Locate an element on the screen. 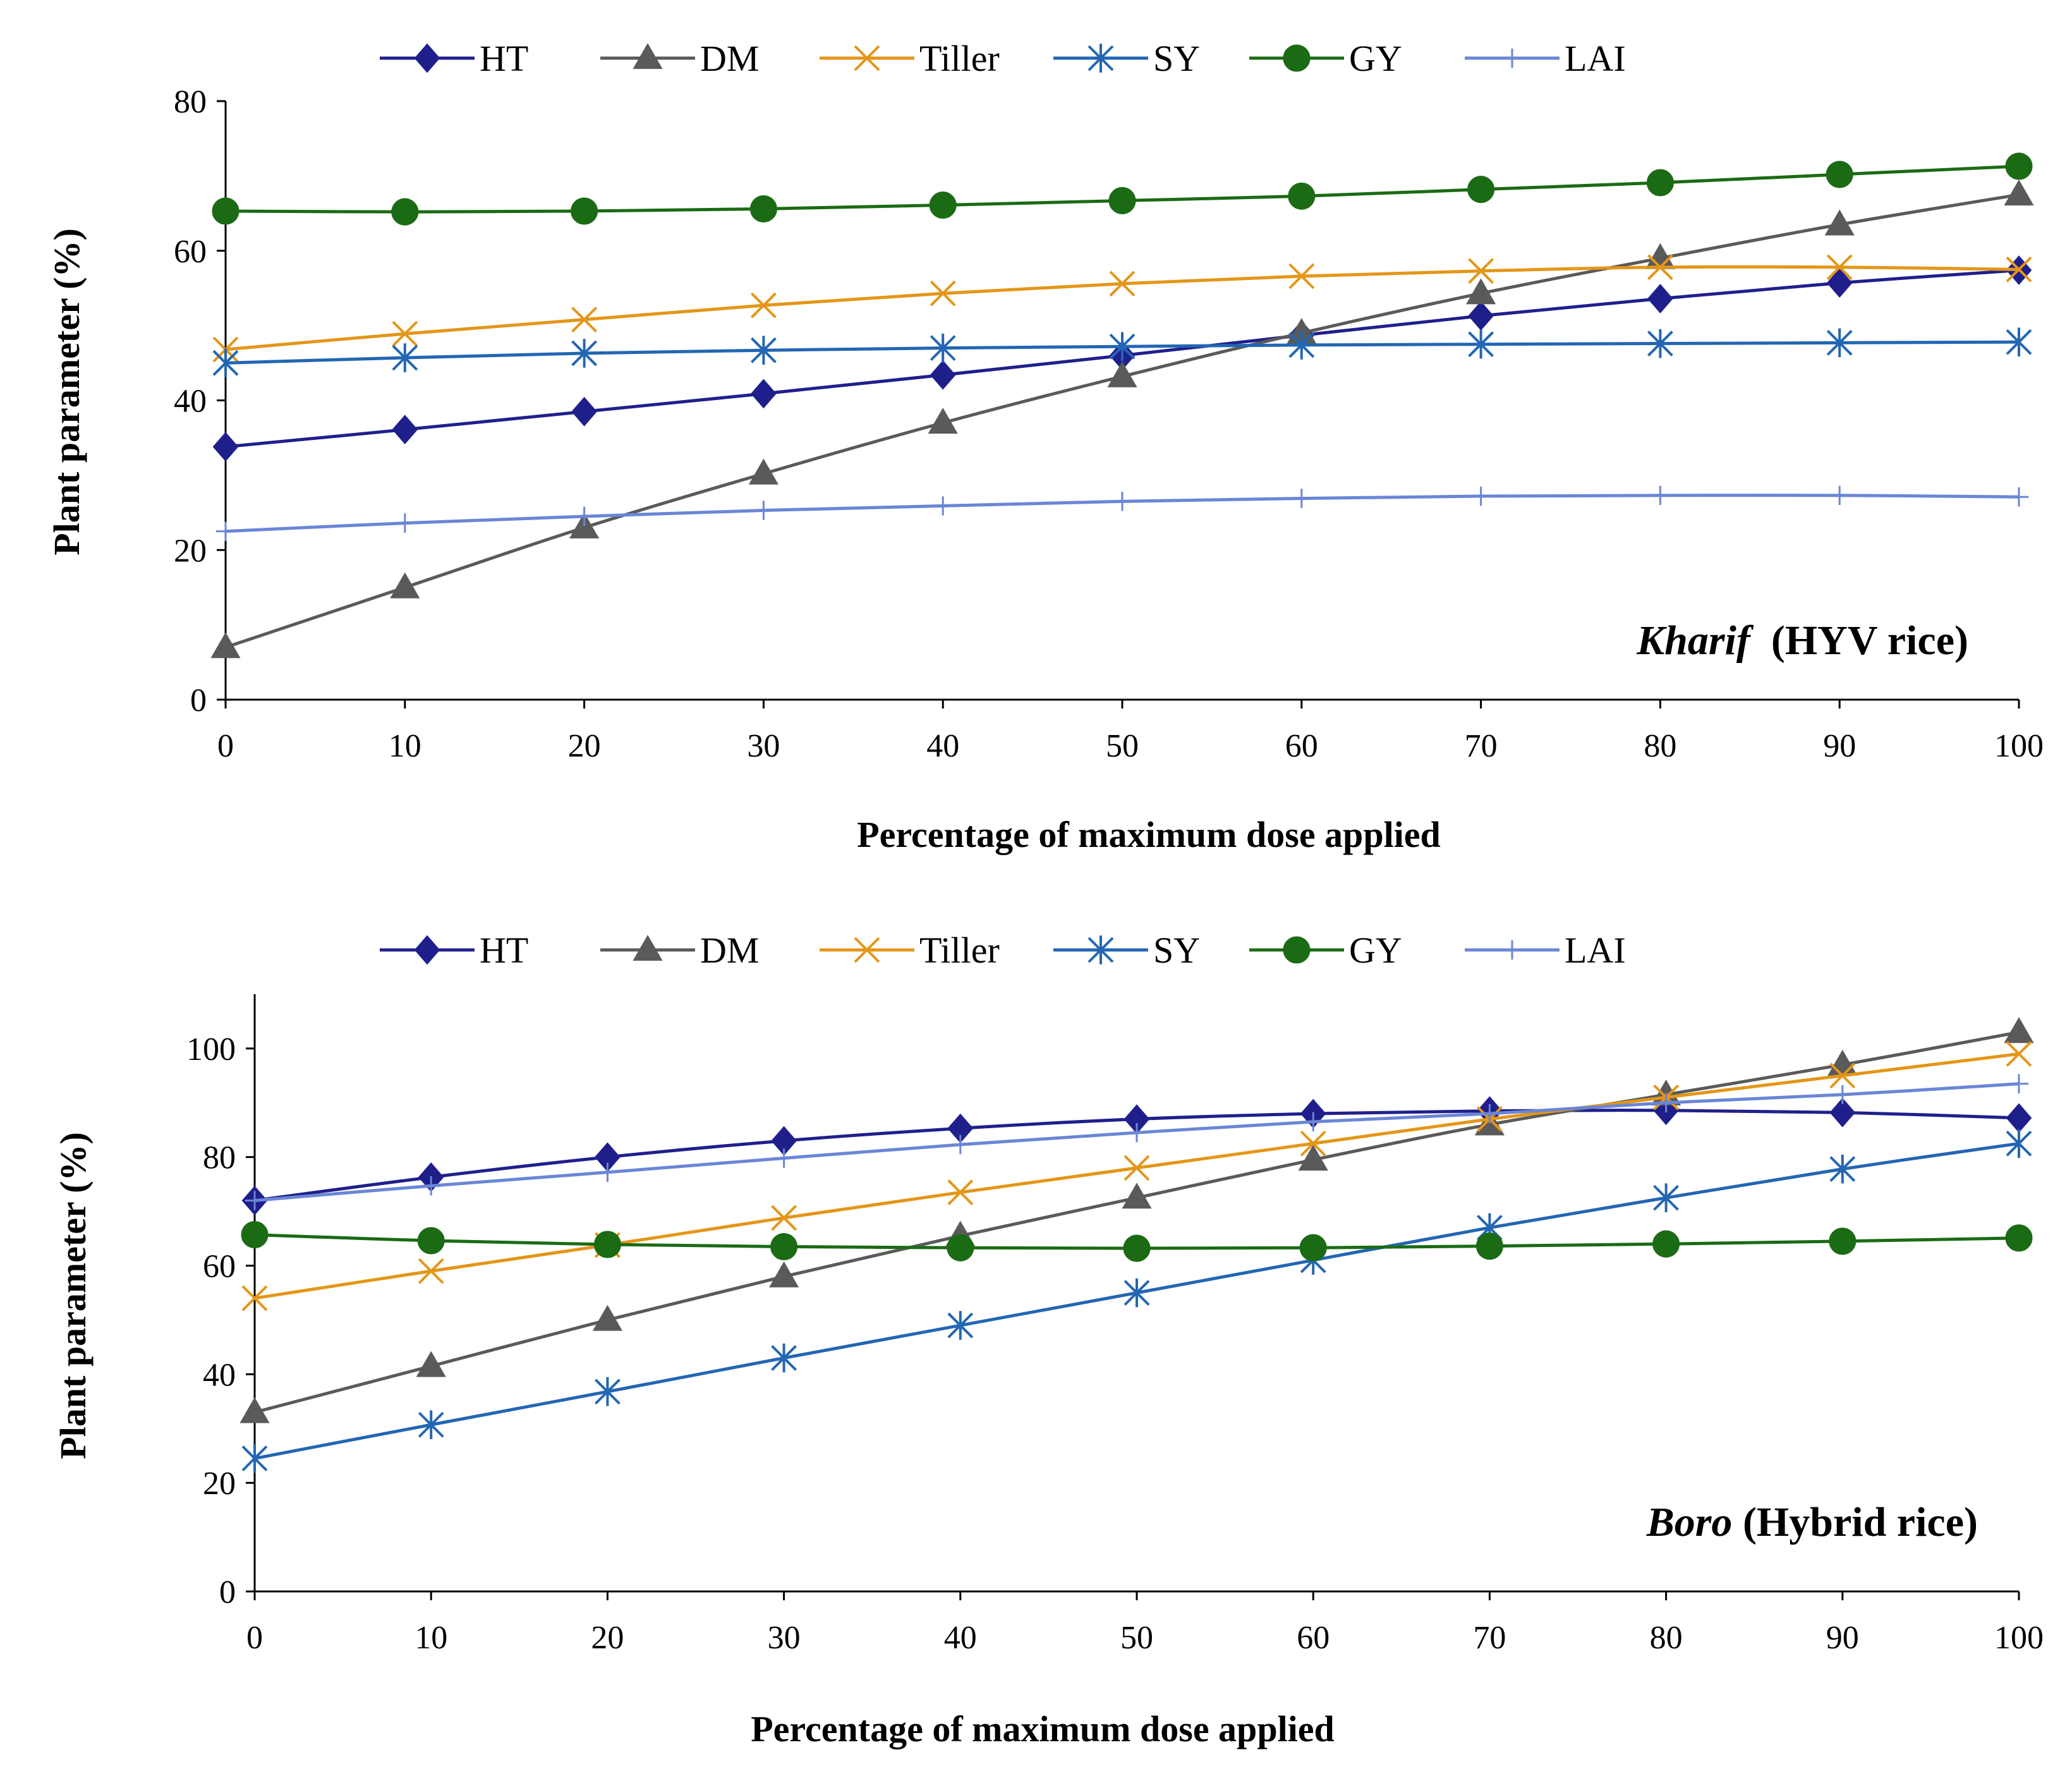 Image resolution: width=2072 pixels, height=1776 pixels. kharif-x-tick-label: 30 is located at coordinates (763, 746).